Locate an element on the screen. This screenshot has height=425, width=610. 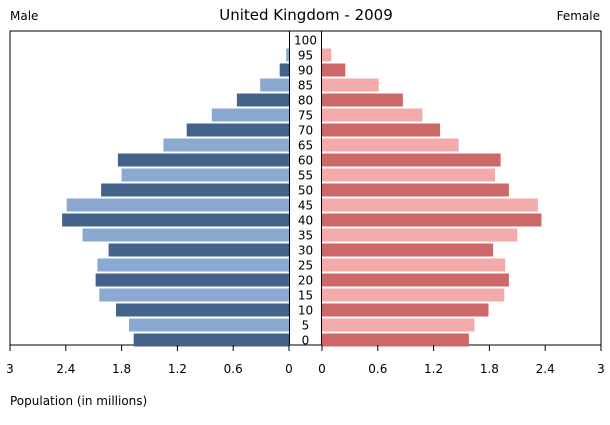
female-label: Female is located at coordinates (578, 16).